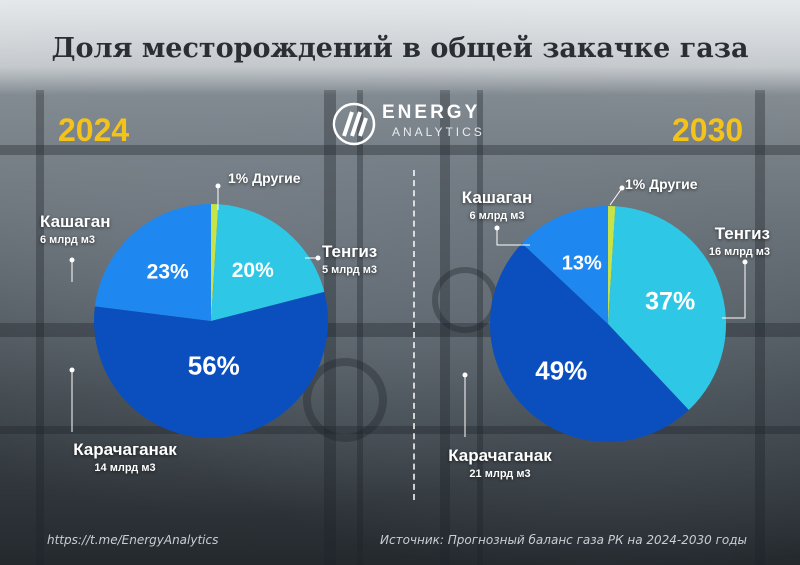 Image resolution: width=800 pixels, height=565 pixels. What do you see at coordinates (500, 455) in the screenshot?
I see `label-2030-karachaganak-name: Карачаганак` at bounding box center [500, 455].